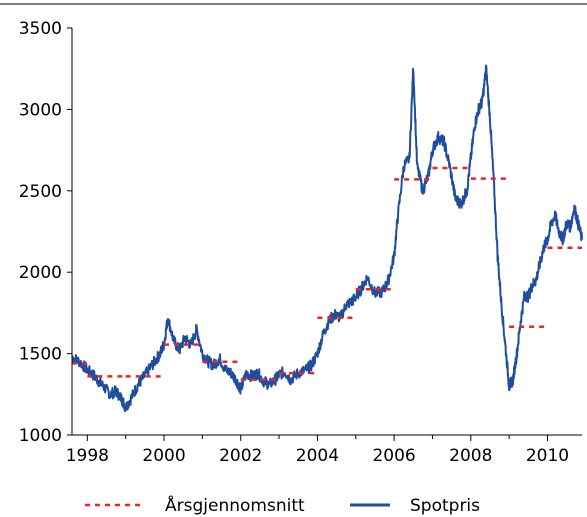 The height and width of the screenshot is (517, 587). What do you see at coordinates (40, 355) in the screenshot?
I see `y-tick-label: 1500` at bounding box center [40, 355].